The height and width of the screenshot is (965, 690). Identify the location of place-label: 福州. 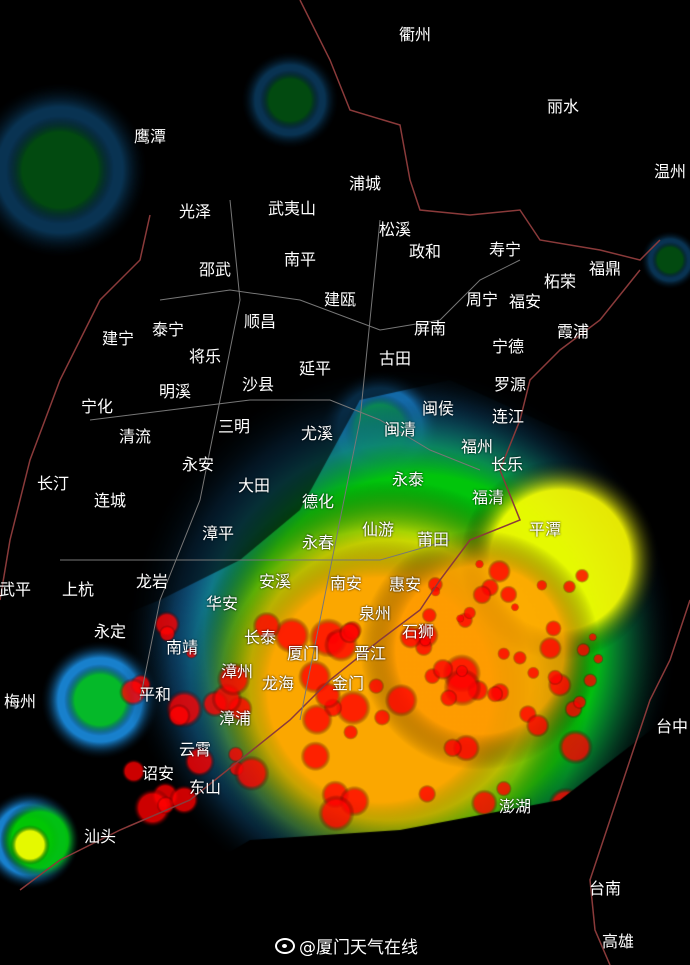
(477, 446).